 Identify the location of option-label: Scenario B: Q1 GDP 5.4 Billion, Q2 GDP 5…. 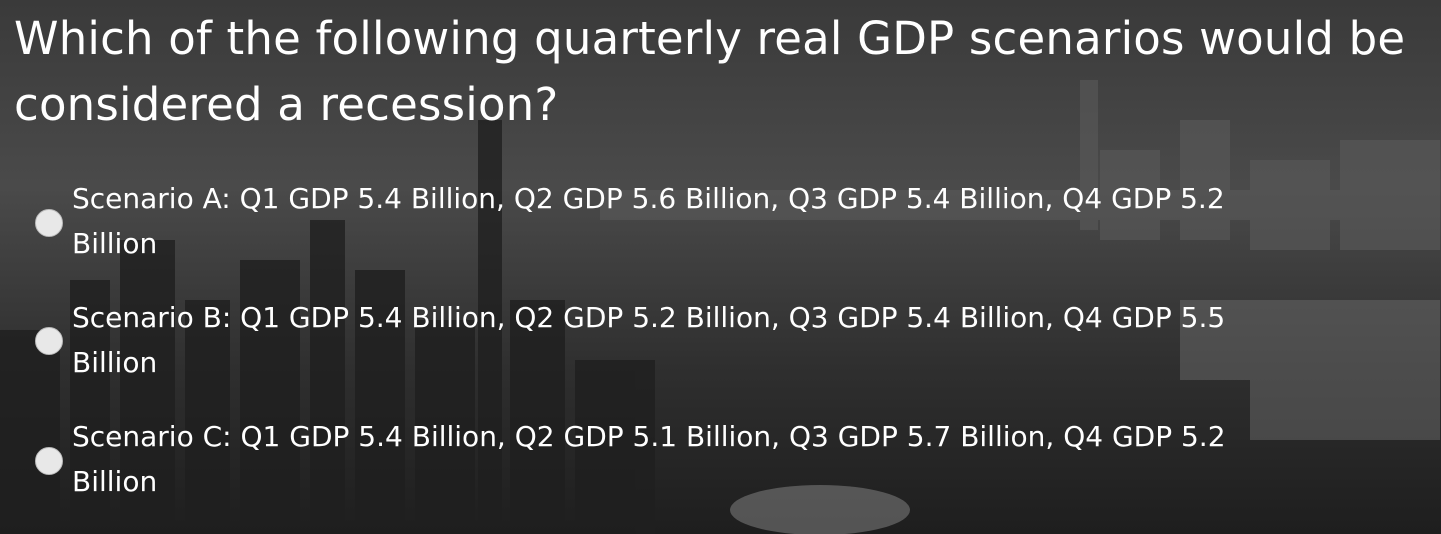
(649, 340).